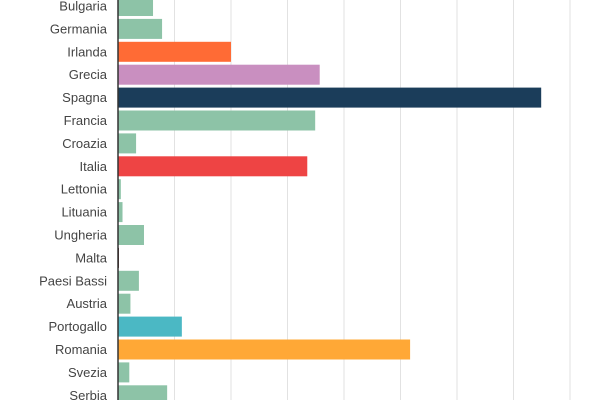 This screenshot has height=400, width=600. I want to click on category-label: Spagna, so click(85, 97).